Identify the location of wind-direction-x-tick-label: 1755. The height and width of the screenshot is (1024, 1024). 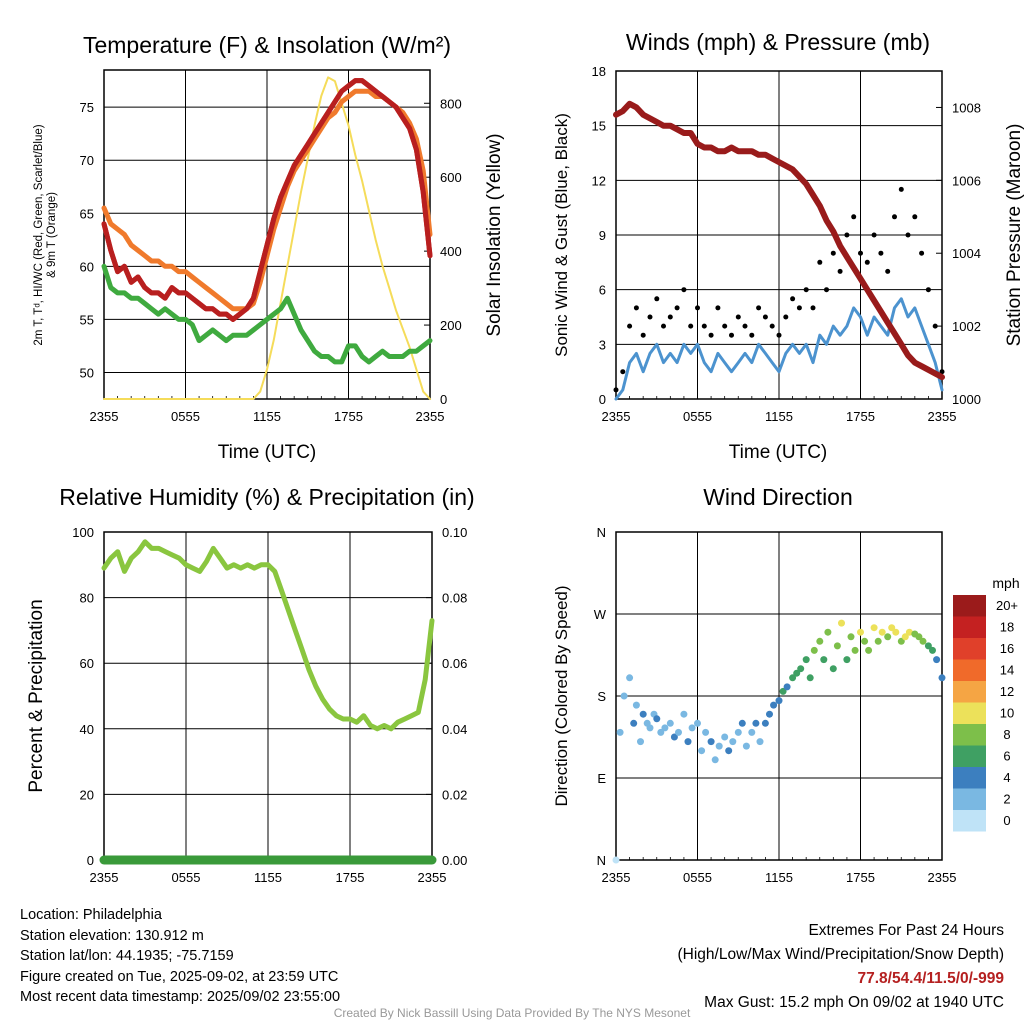
(860, 877).